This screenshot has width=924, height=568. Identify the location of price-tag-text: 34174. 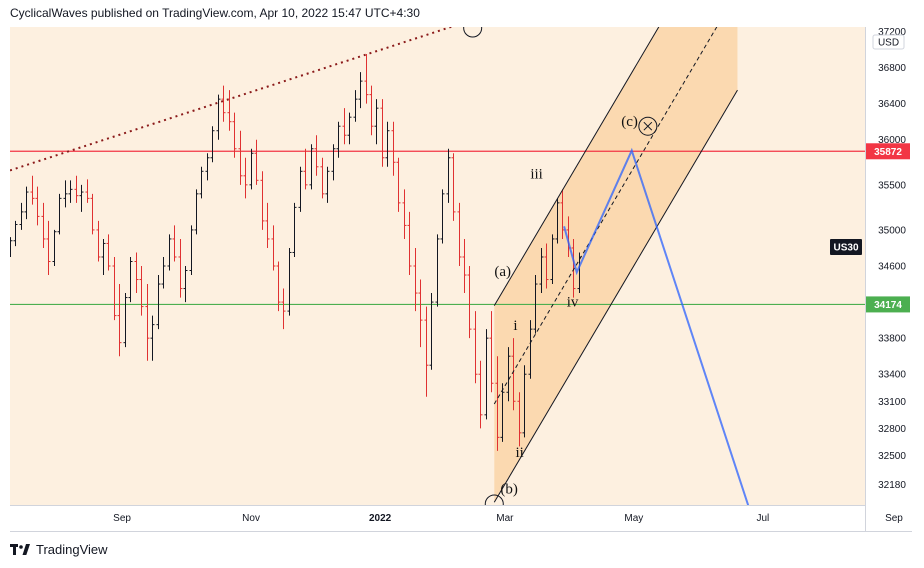
(888, 305).